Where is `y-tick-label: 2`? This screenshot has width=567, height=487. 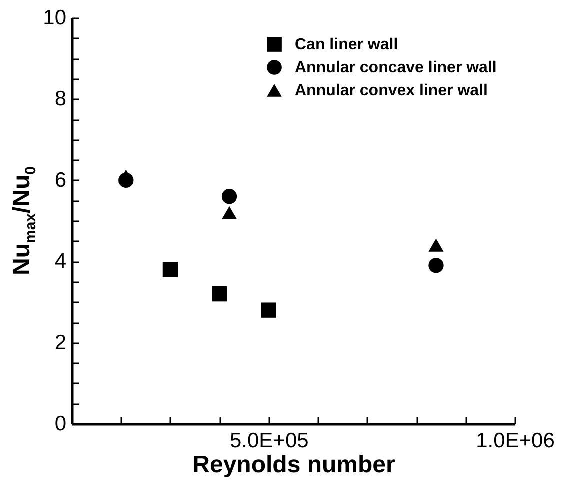
y-tick-label: 2 is located at coordinates (60, 342).